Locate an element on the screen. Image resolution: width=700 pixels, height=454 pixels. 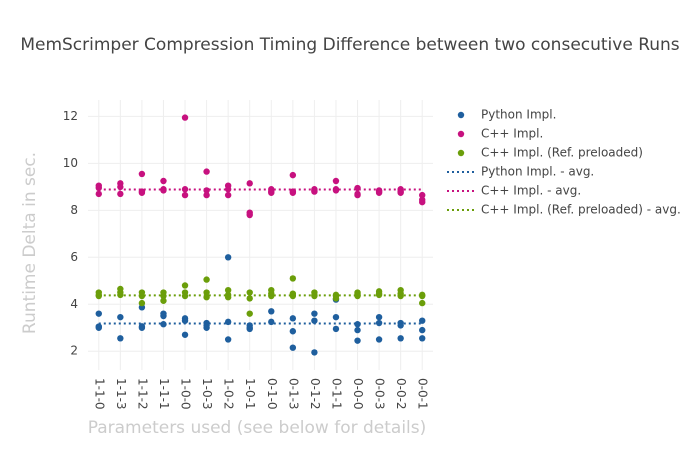
legend-label: C++ Impl. - avg. is located at coordinates (531, 191).